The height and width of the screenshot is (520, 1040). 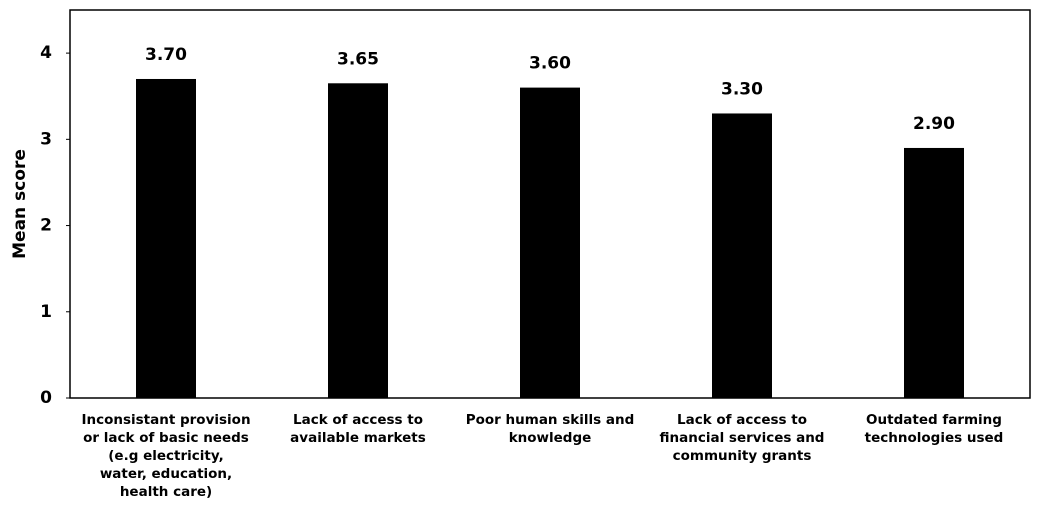 What do you see at coordinates (166, 438) in the screenshot?
I see `x-tick-label: or lack of basic needs` at bounding box center [166, 438].